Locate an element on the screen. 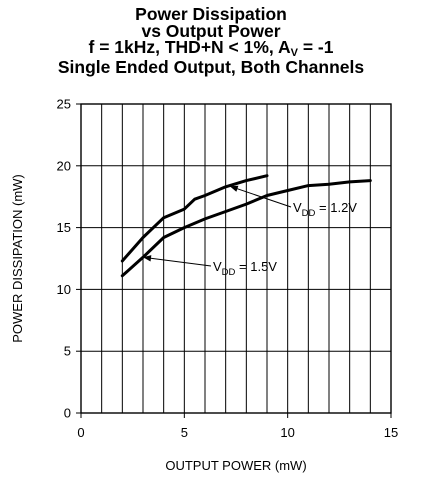 Image resolution: width=422 pixels, height=481 pixels. title-line-4: Single Ended Output, Both Channels is located at coordinates (211, 66).